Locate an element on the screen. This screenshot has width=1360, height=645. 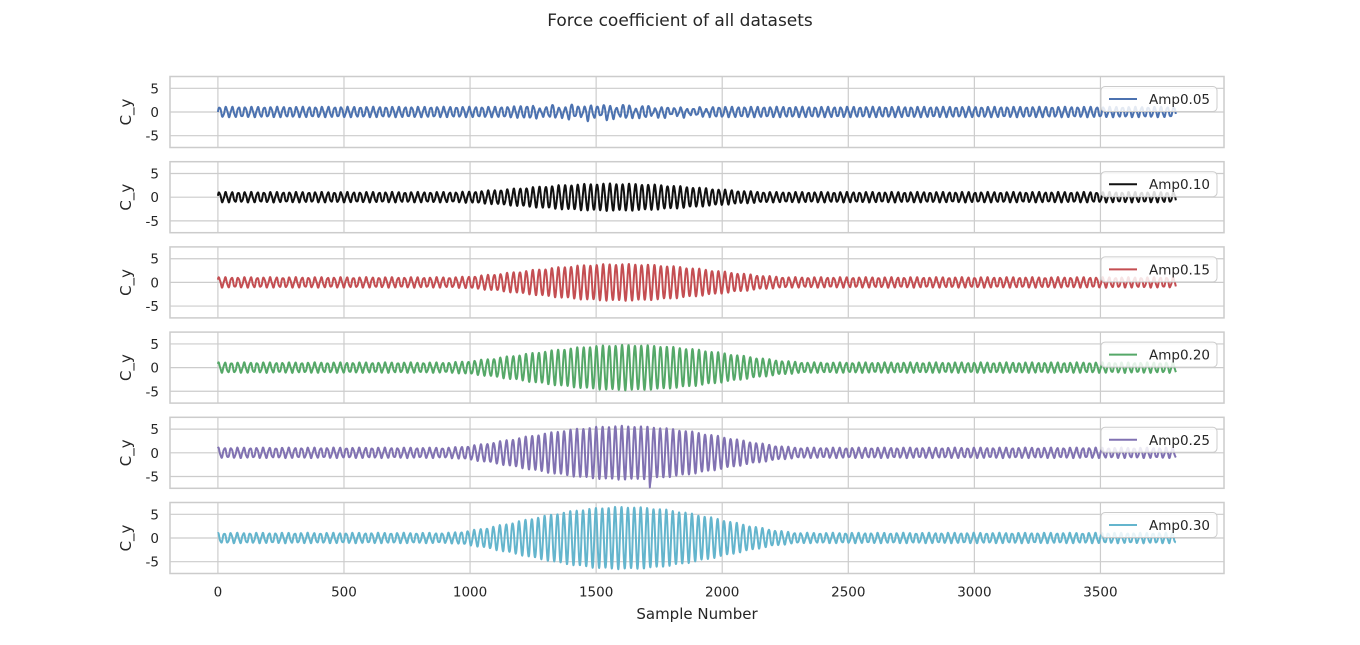
legend: Amp0.15 is located at coordinates (1159, 269).